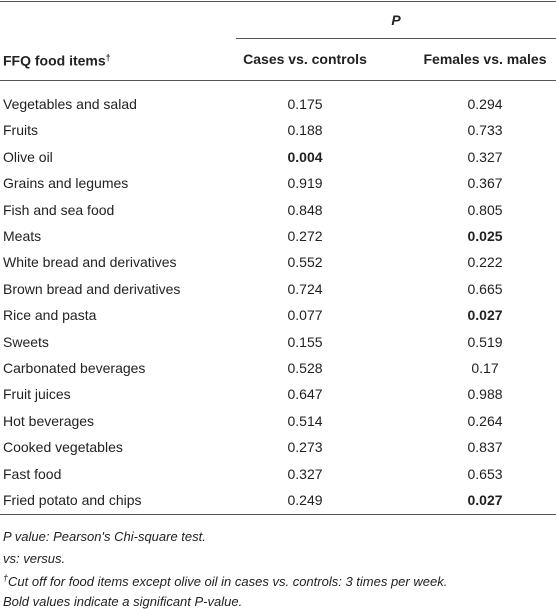 This screenshot has width=556, height=609. What do you see at coordinates (485, 183) in the screenshot?
I see `cell-value: 0.367` at bounding box center [485, 183].